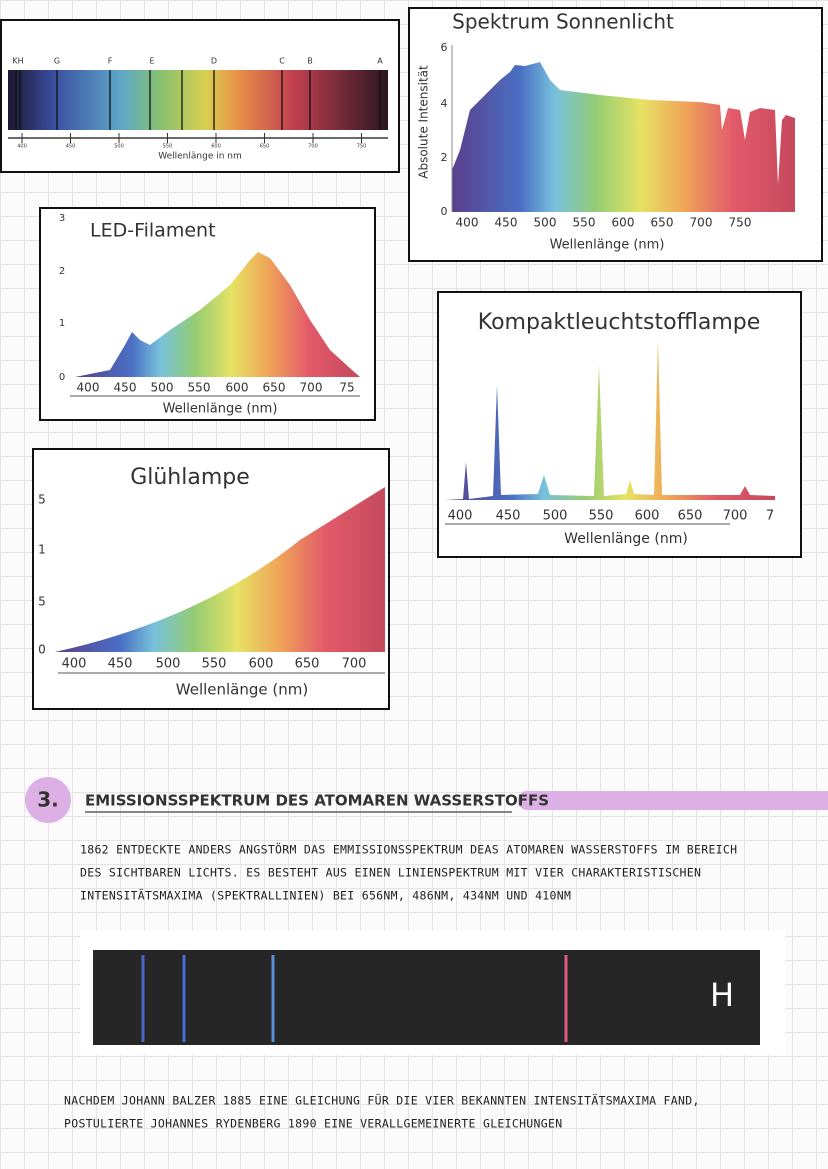  Describe the element at coordinates (190, 477) in the screenshot. I see `figure-title: Glühlampe` at that location.